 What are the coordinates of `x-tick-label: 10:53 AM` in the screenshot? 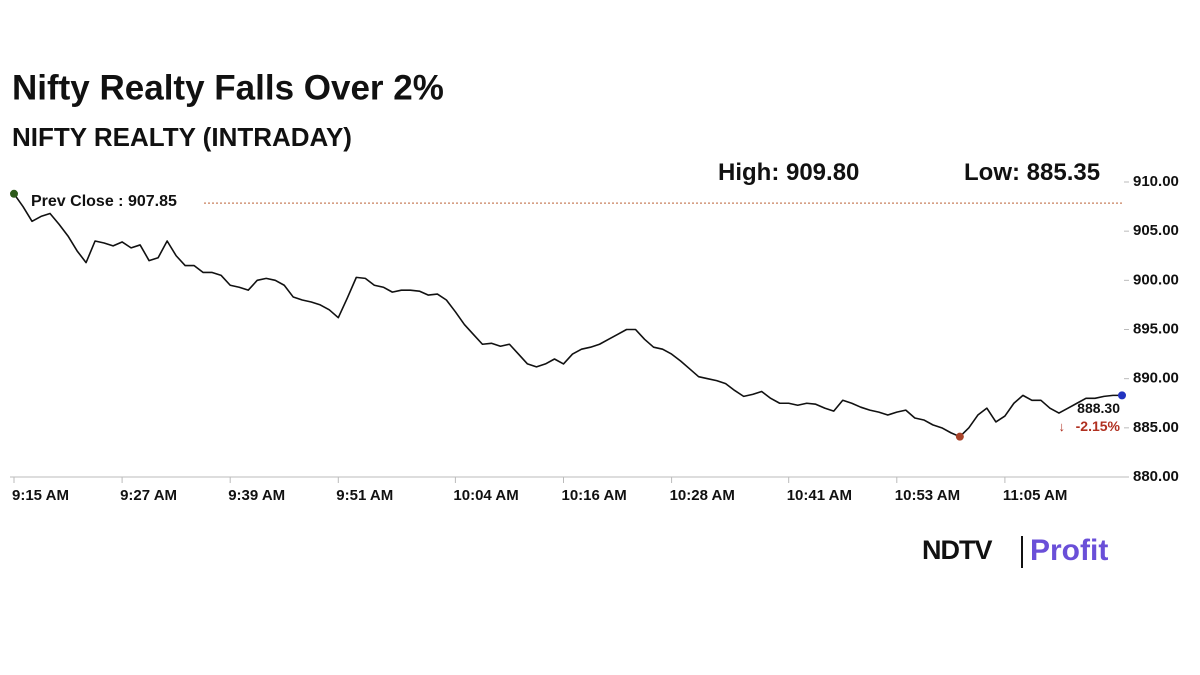 It's located at (927, 495).